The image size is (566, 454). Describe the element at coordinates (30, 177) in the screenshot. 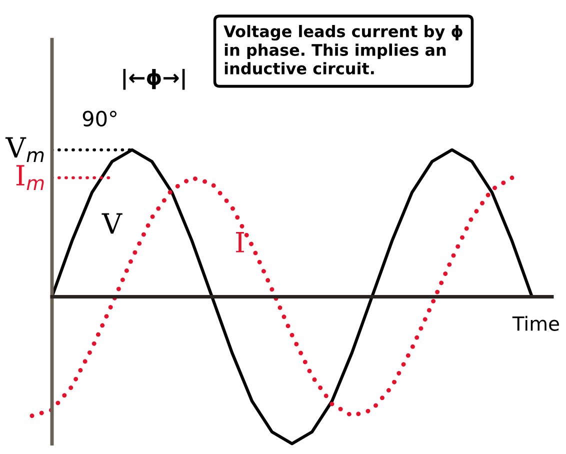

I see `ref-line-label: I$_{m}$` at that location.